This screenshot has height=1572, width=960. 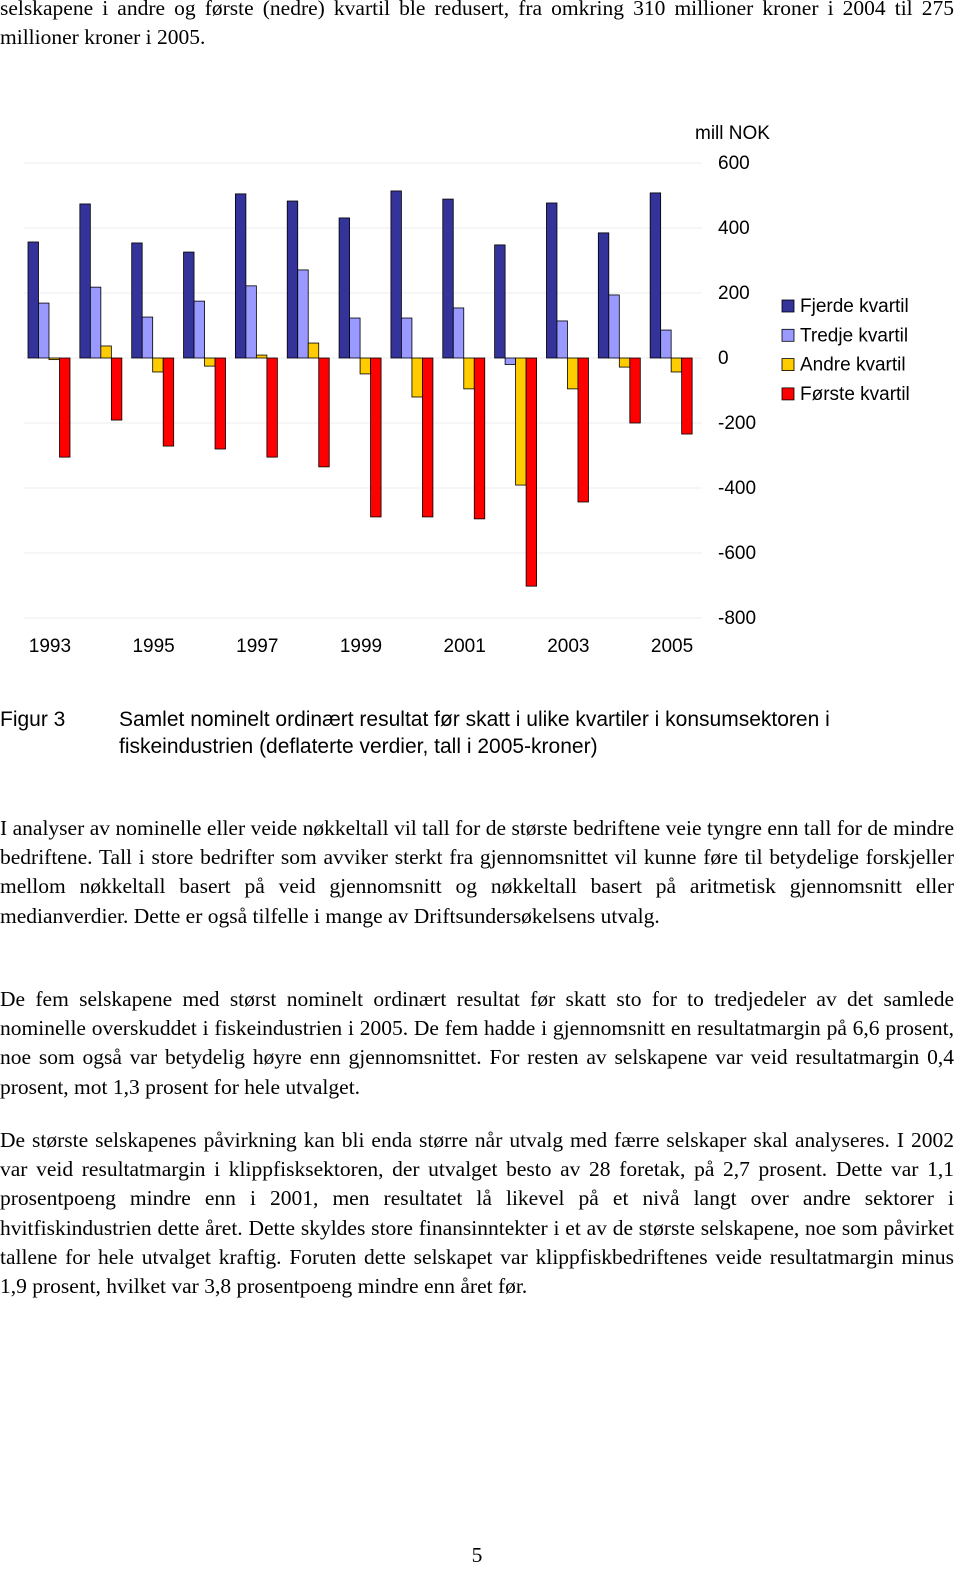 What do you see at coordinates (50, 646) in the screenshot?
I see `x-tick-label: 1993` at bounding box center [50, 646].